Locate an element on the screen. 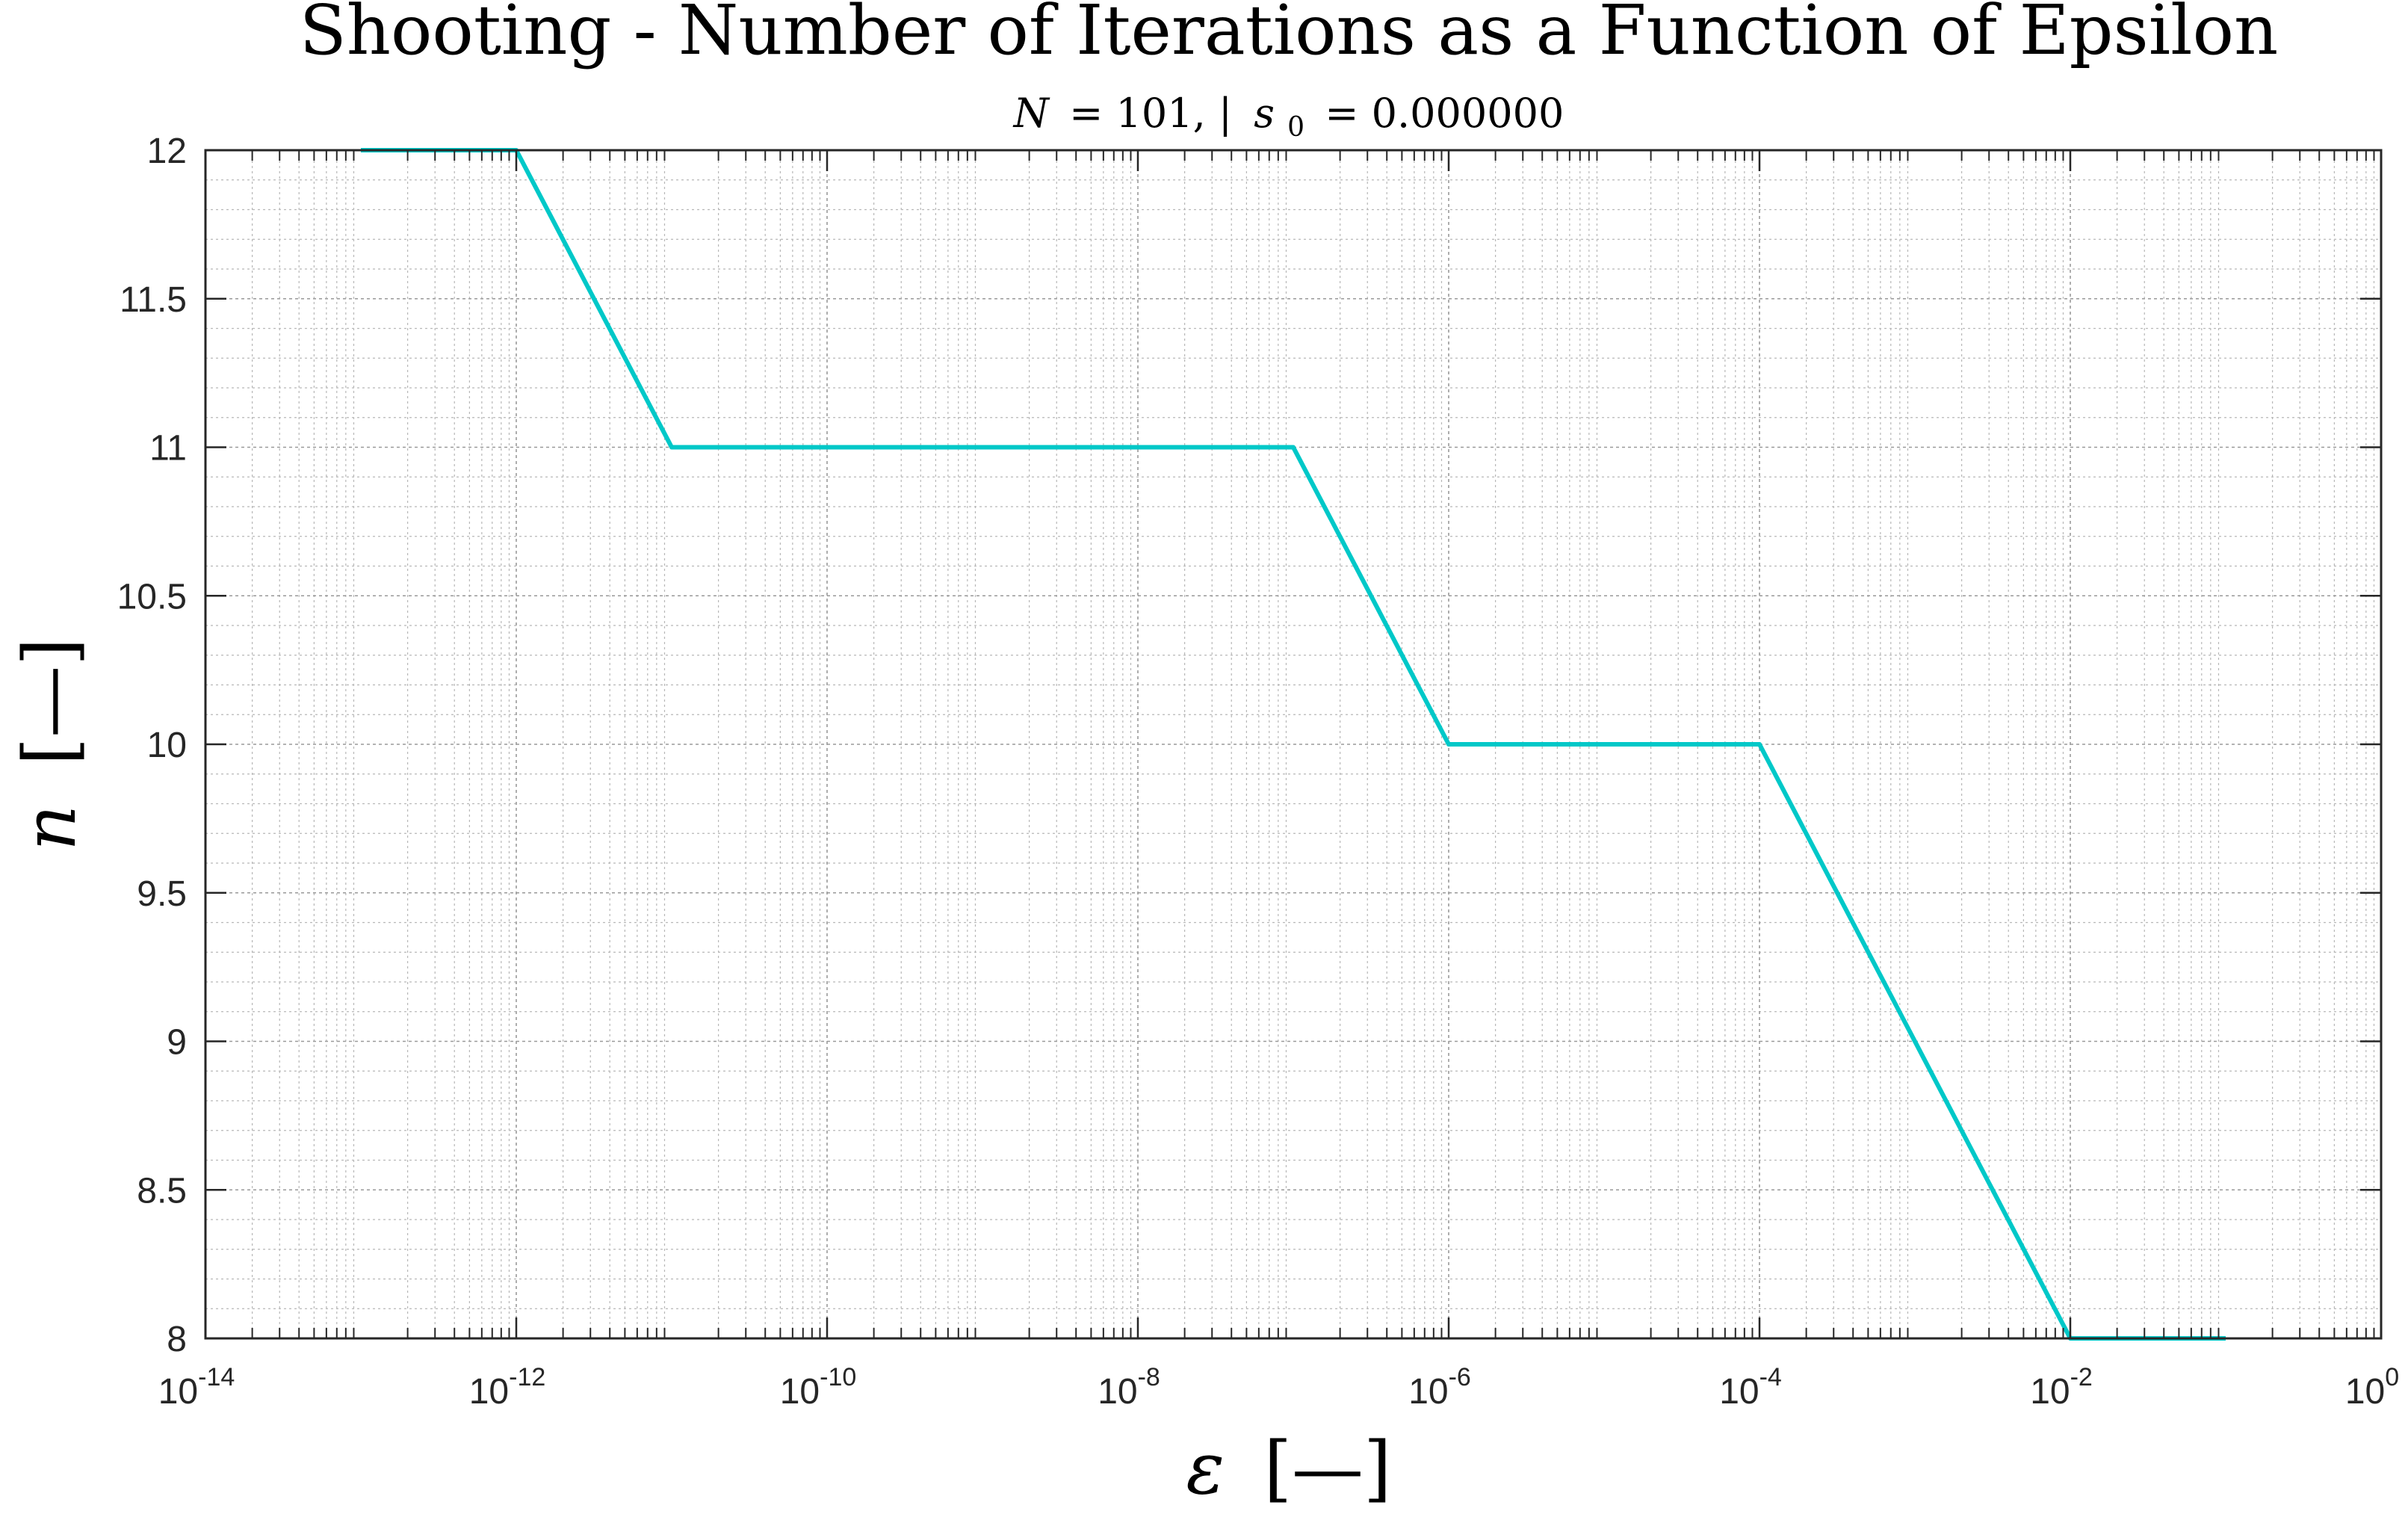 This screenshot has height=1514, width=2408. y-tick-labels: 8 8.5 9 9.5 10 10.5 11 11.5 12 is located at coordinates (152, 745).